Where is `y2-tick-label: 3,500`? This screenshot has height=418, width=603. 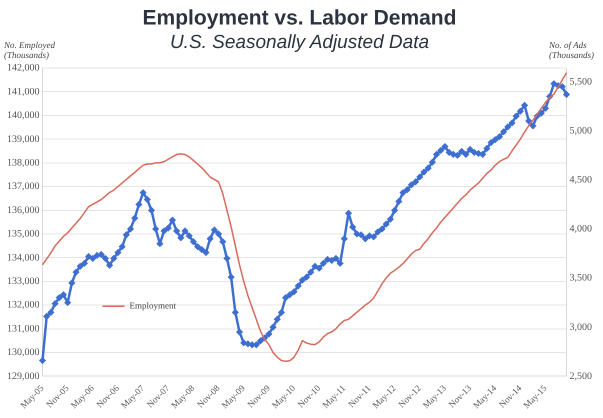 y2-tick-label: 3,500 is located at coordinates (581, 278).